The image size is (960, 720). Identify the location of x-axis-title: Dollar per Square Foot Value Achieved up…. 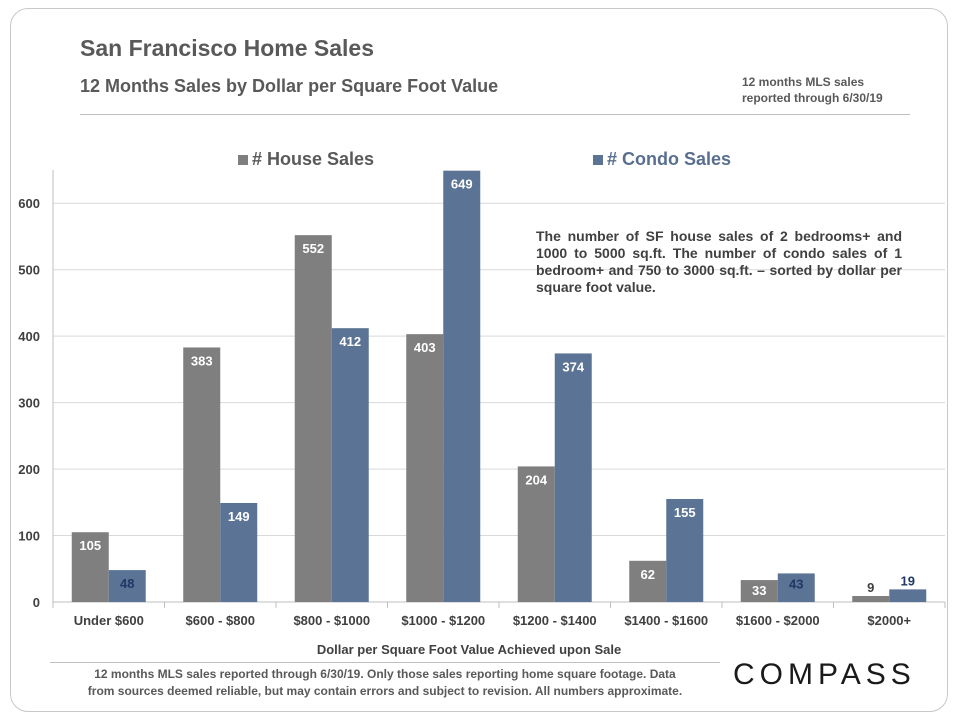
(469, 649).